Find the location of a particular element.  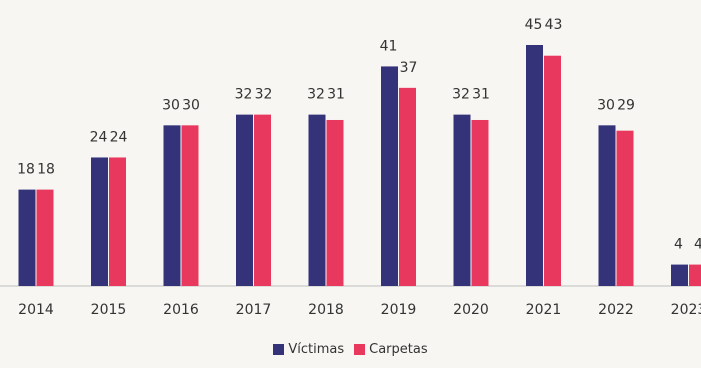

data-label-victimas-2022: 30 is located at coordinates (606, 105).